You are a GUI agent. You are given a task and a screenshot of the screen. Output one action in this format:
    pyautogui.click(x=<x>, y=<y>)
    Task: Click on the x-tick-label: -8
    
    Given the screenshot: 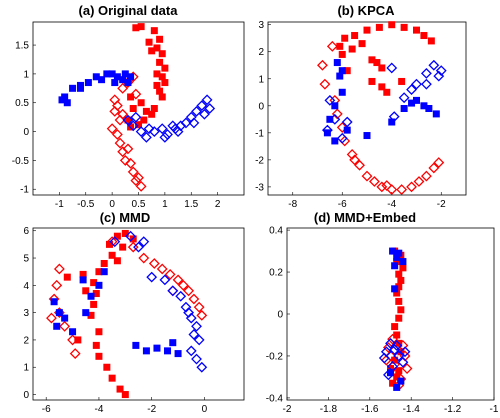 What is the action you would take?
    pyautogui.click(x=292, y=204)
    